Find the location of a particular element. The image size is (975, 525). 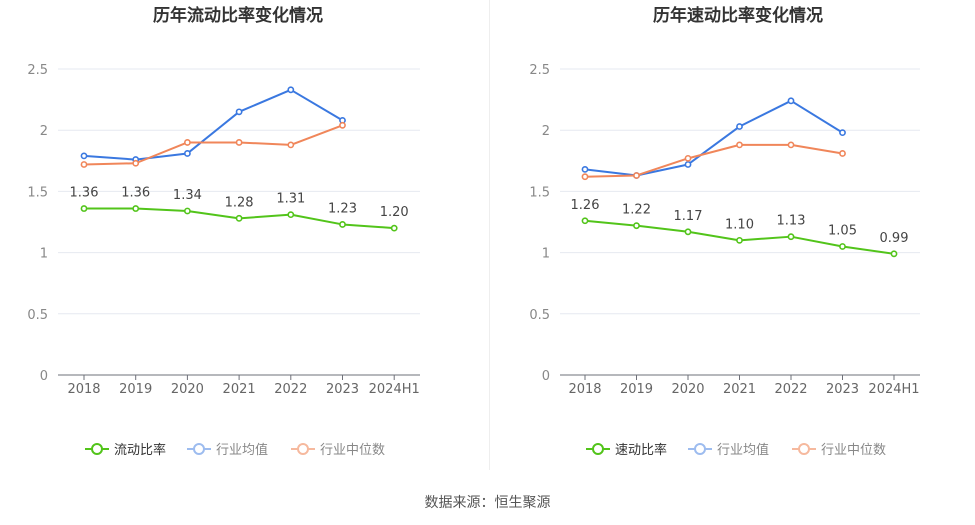

data-source-text: 数据来源：恒生聚源 is located at coordinates (487, 503).